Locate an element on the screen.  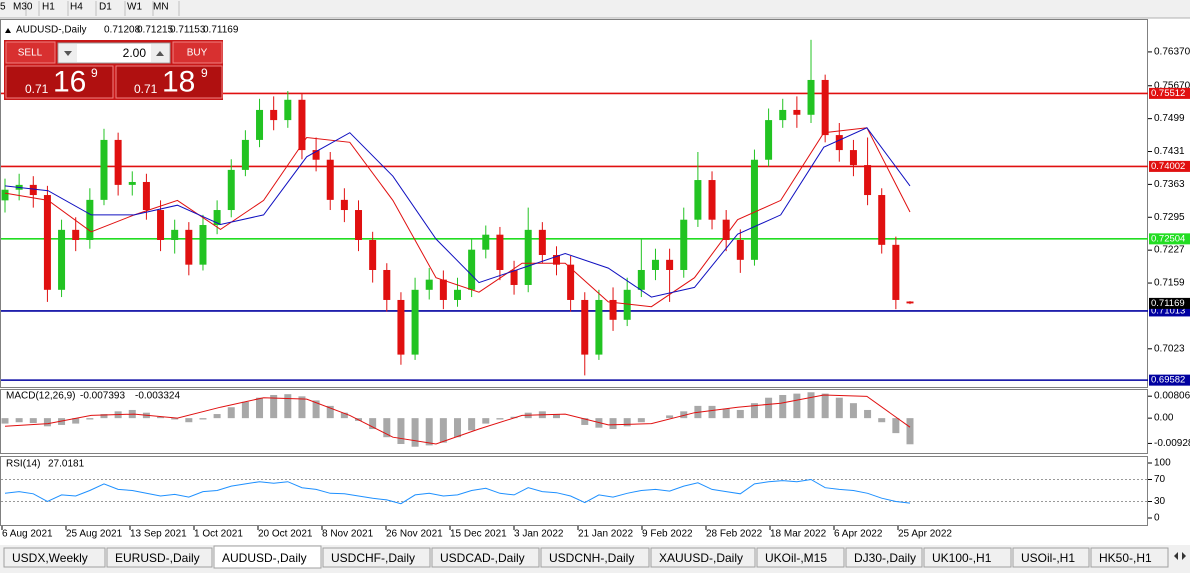
sell-price-box is located at coordinates (59, 82).